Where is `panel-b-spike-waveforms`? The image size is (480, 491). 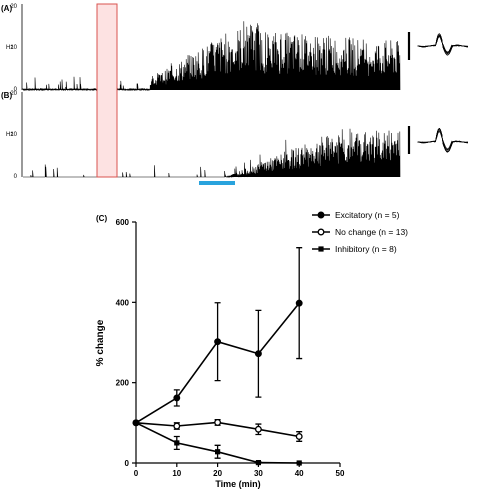
panel-b-spike-waveforms is located at coordinates (443, 140).